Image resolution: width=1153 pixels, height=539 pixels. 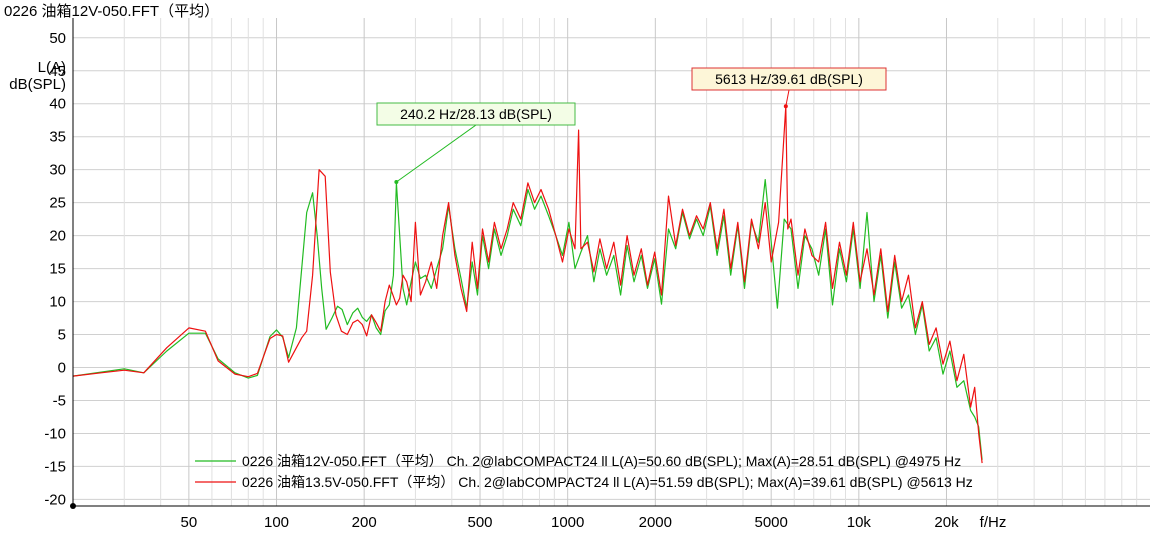 What do you see at coordinates (57, 137) in the screenshot?
I see `y-tick-label: 35` at bounding box center [57, 137].